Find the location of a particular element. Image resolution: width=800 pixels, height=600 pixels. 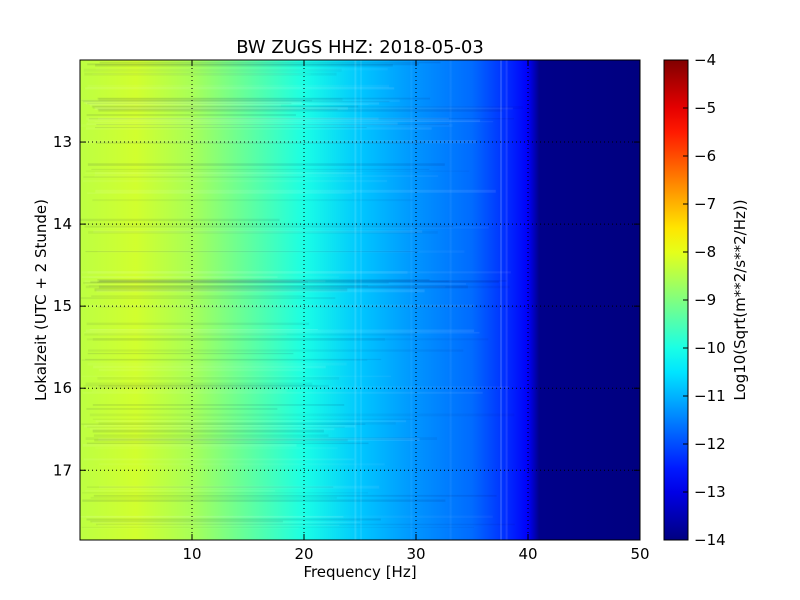

colorbar-tick-label: −7 is located at coordinates (705, 204).